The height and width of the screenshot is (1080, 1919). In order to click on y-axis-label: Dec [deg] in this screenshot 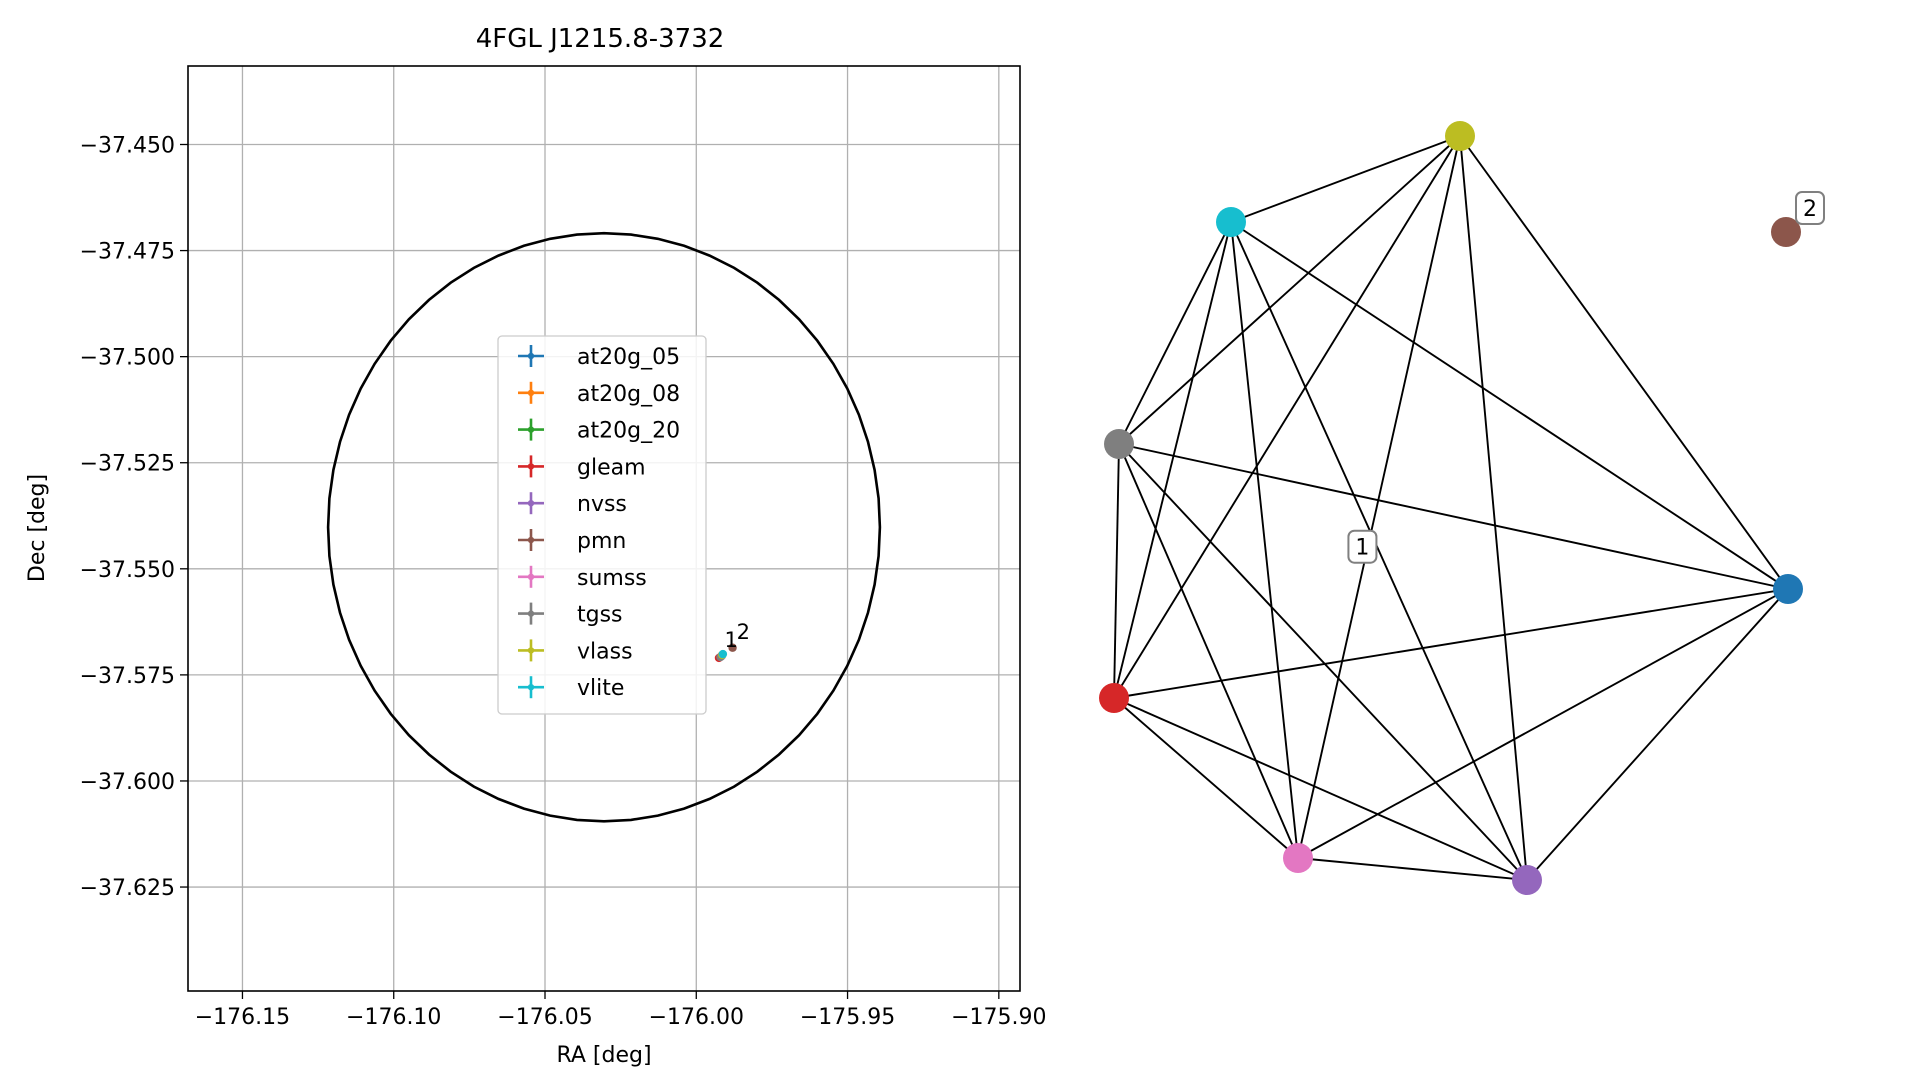, I will do `click(37, 528)`.